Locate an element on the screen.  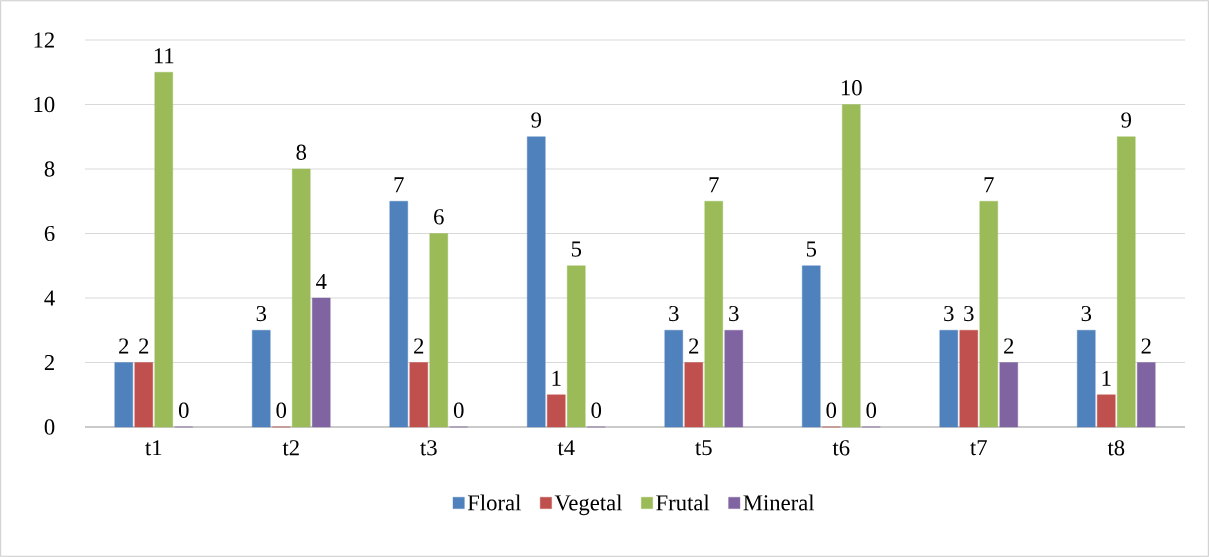
data-label: 11 is located at coordinates (164, 56).